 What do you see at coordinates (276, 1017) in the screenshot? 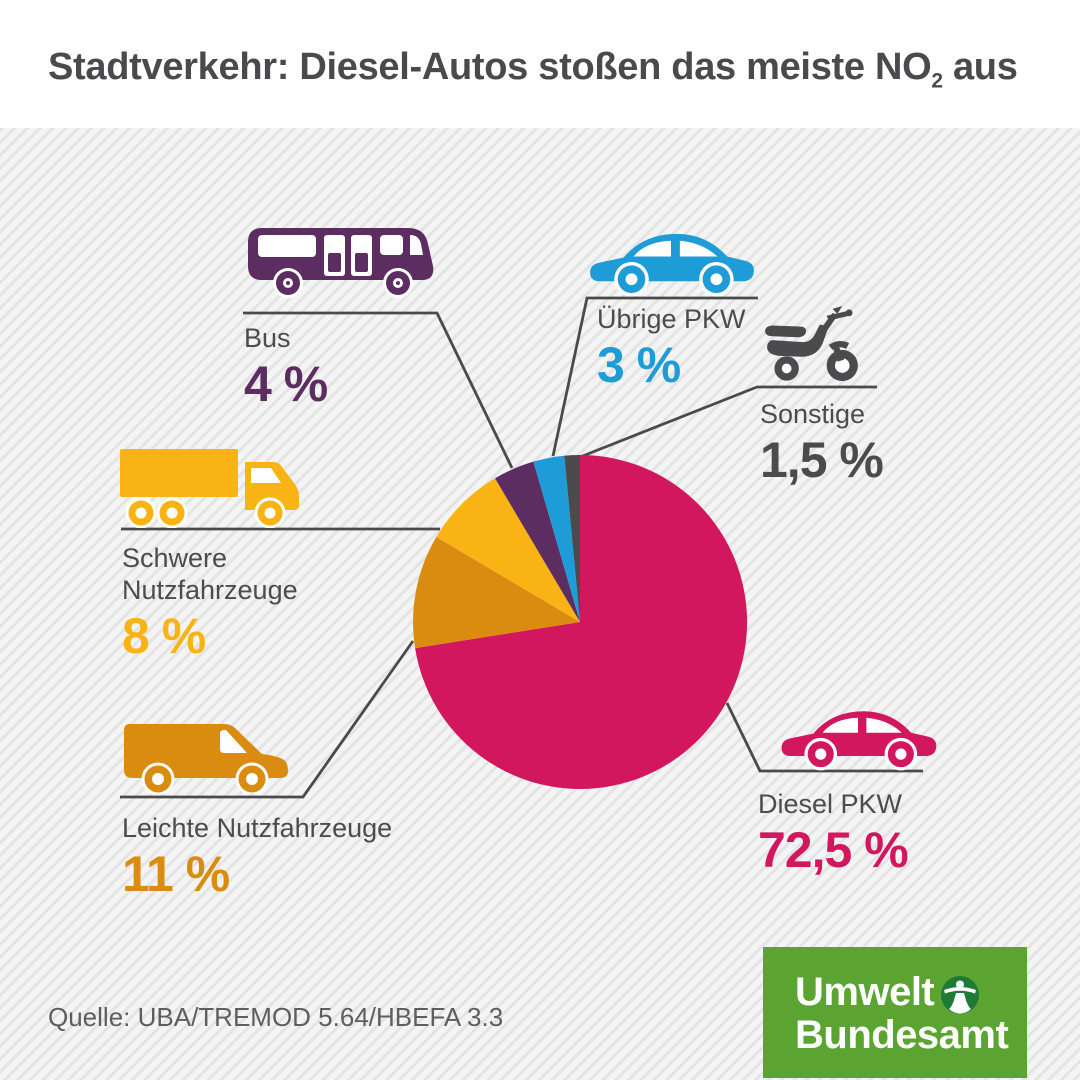
I see `source-text: Quelle: UBA/TREMOD 5.64/HBEFA 3.3` at bounding box center [276, 1017].